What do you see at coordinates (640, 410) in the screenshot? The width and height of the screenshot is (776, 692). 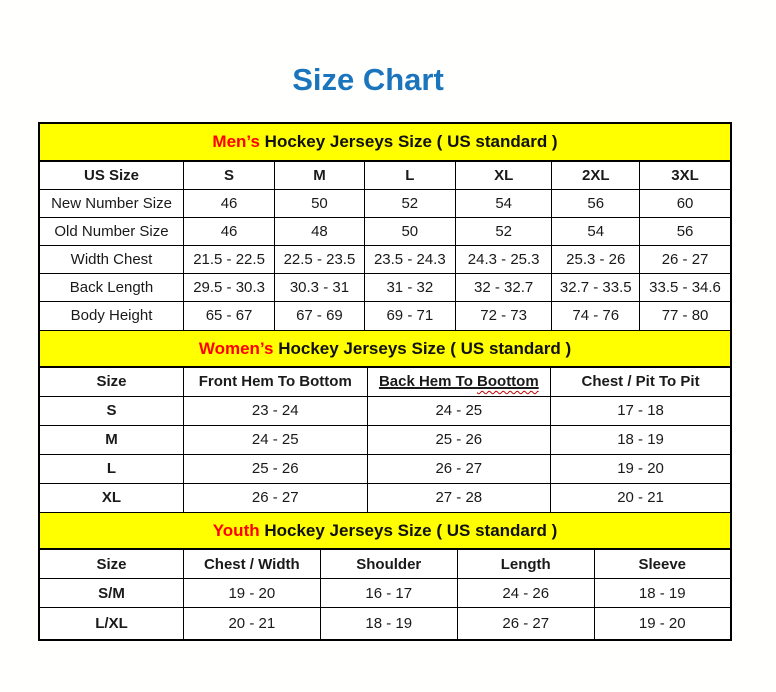 I see `value-cell: 17 - 18` at bounding box center [640, 410].